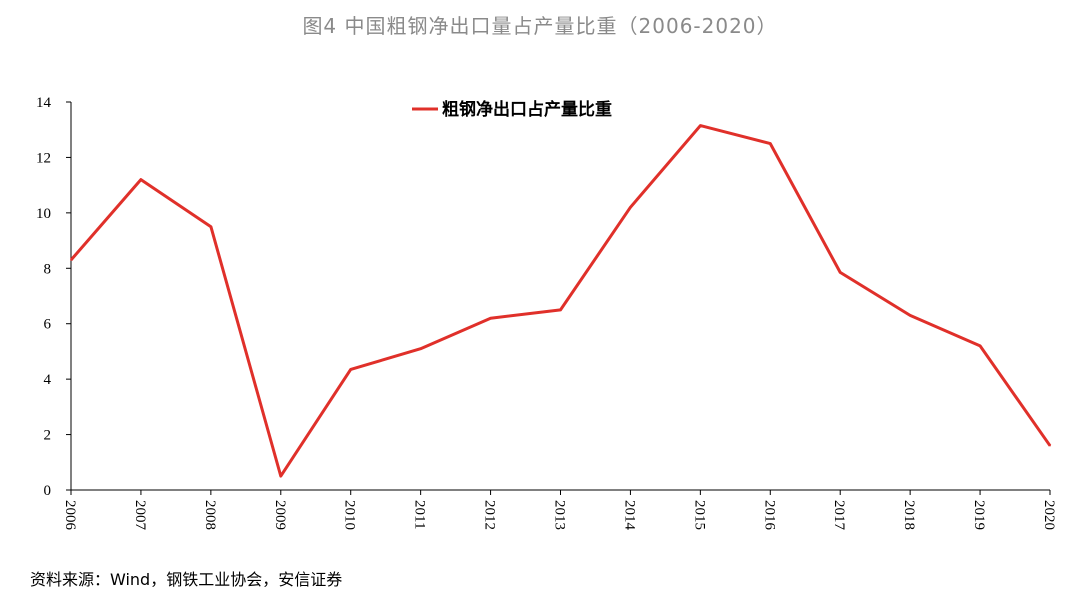 The image size is (1080, 607). What do you see at coordinates (490, 515) in the screenshot?
I see `x-tick-label: 2012` at bounding box center [490, 515].